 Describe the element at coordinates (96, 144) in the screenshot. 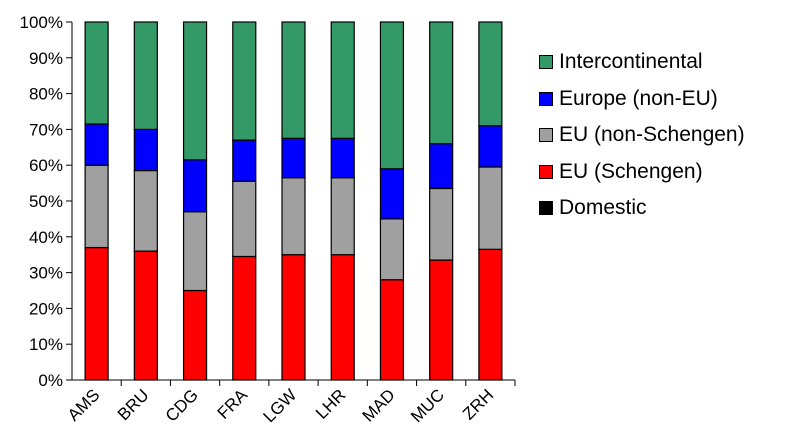

I see `bar-ams-europe-non-eu` at that location.